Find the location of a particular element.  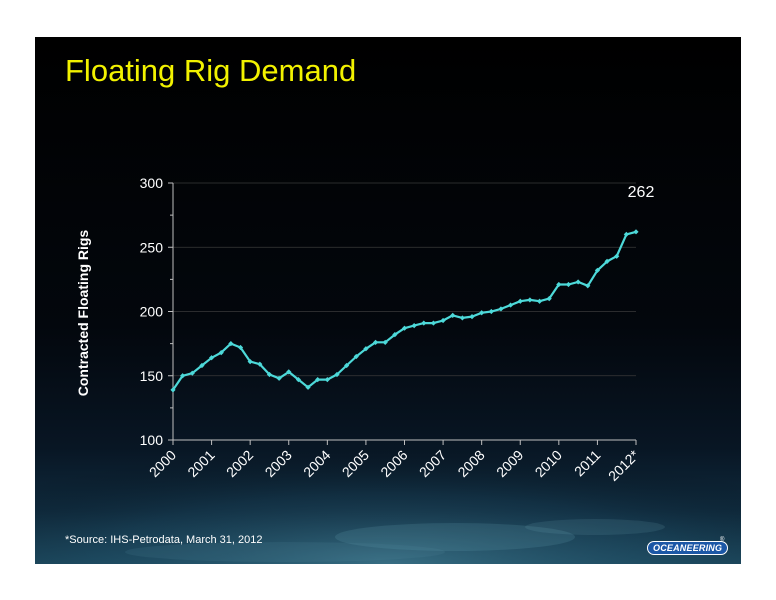

slide-title: Floating Rig Demand is located at coordinates (211, 70).